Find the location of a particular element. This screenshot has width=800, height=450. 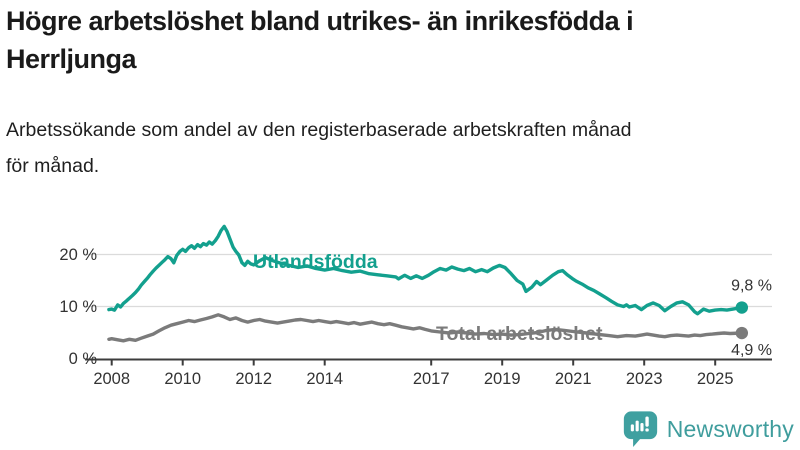

newsworthy-logo: Newsworthy is located at coordinates (708, 429).